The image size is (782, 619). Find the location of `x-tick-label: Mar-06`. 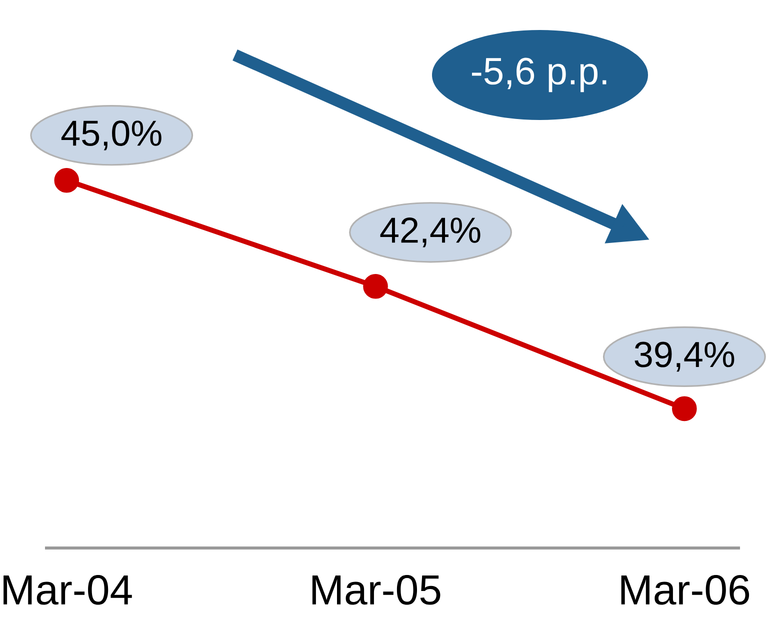

x-tick-label: Mar-06 is located at coordinates (685, 590).